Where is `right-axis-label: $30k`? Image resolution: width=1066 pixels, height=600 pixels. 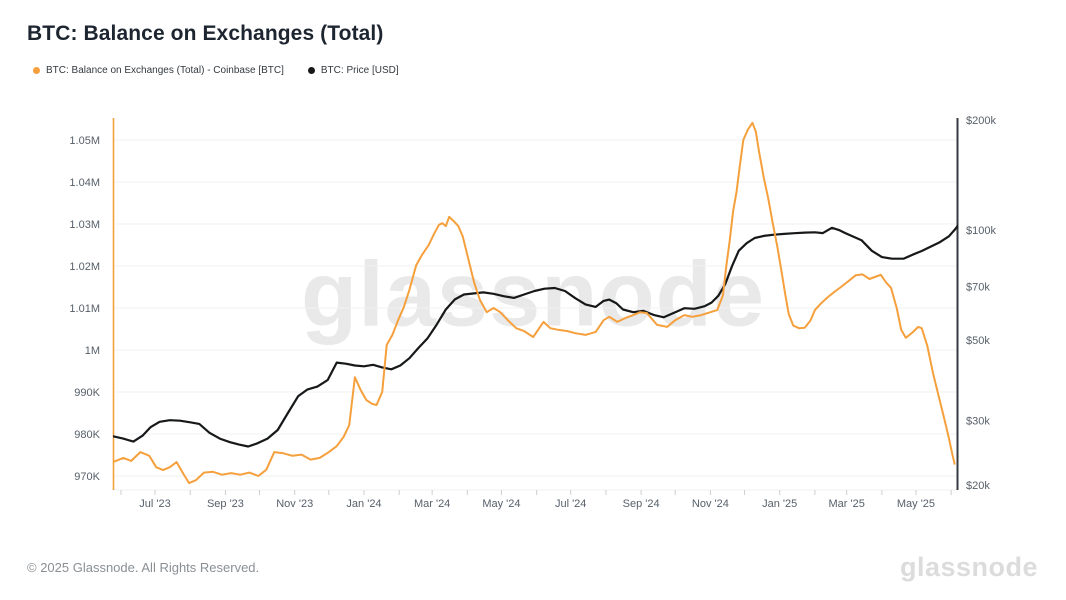 right-axis-label: $30k is located at coordinates (978, 422).